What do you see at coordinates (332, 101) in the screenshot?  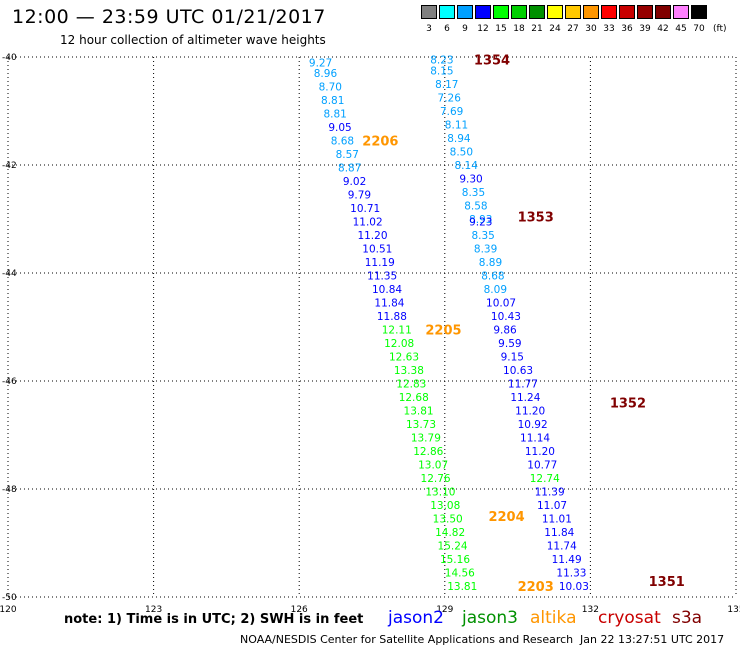 I see `swh-value: 8.81` at bounding box center [332, 101].